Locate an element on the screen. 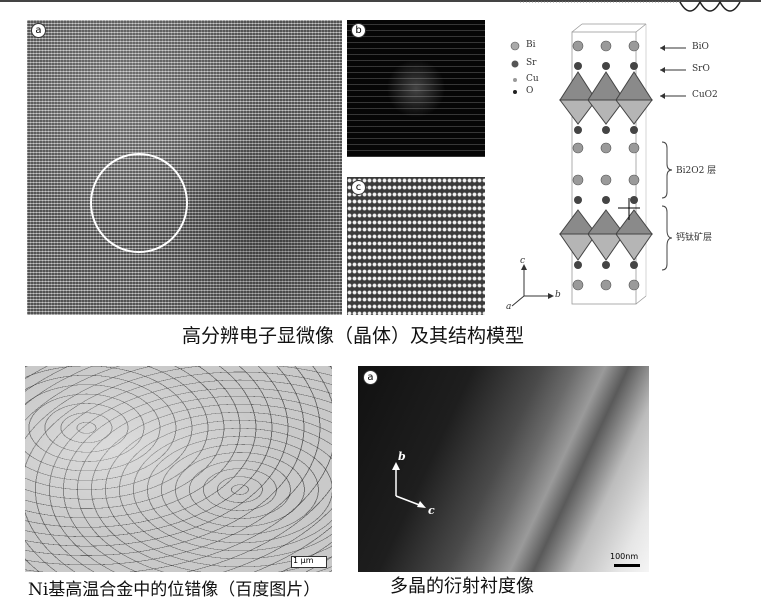 The width and height of the screenshot is (761, 600). orientation-axes is located at coordinates (409, 485).